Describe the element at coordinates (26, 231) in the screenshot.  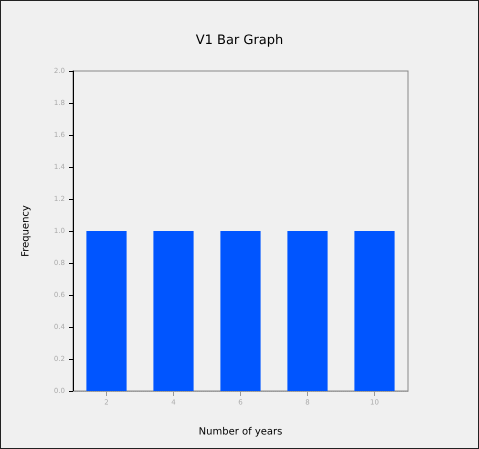
I see `y-axis-title: Frequency` at that location.